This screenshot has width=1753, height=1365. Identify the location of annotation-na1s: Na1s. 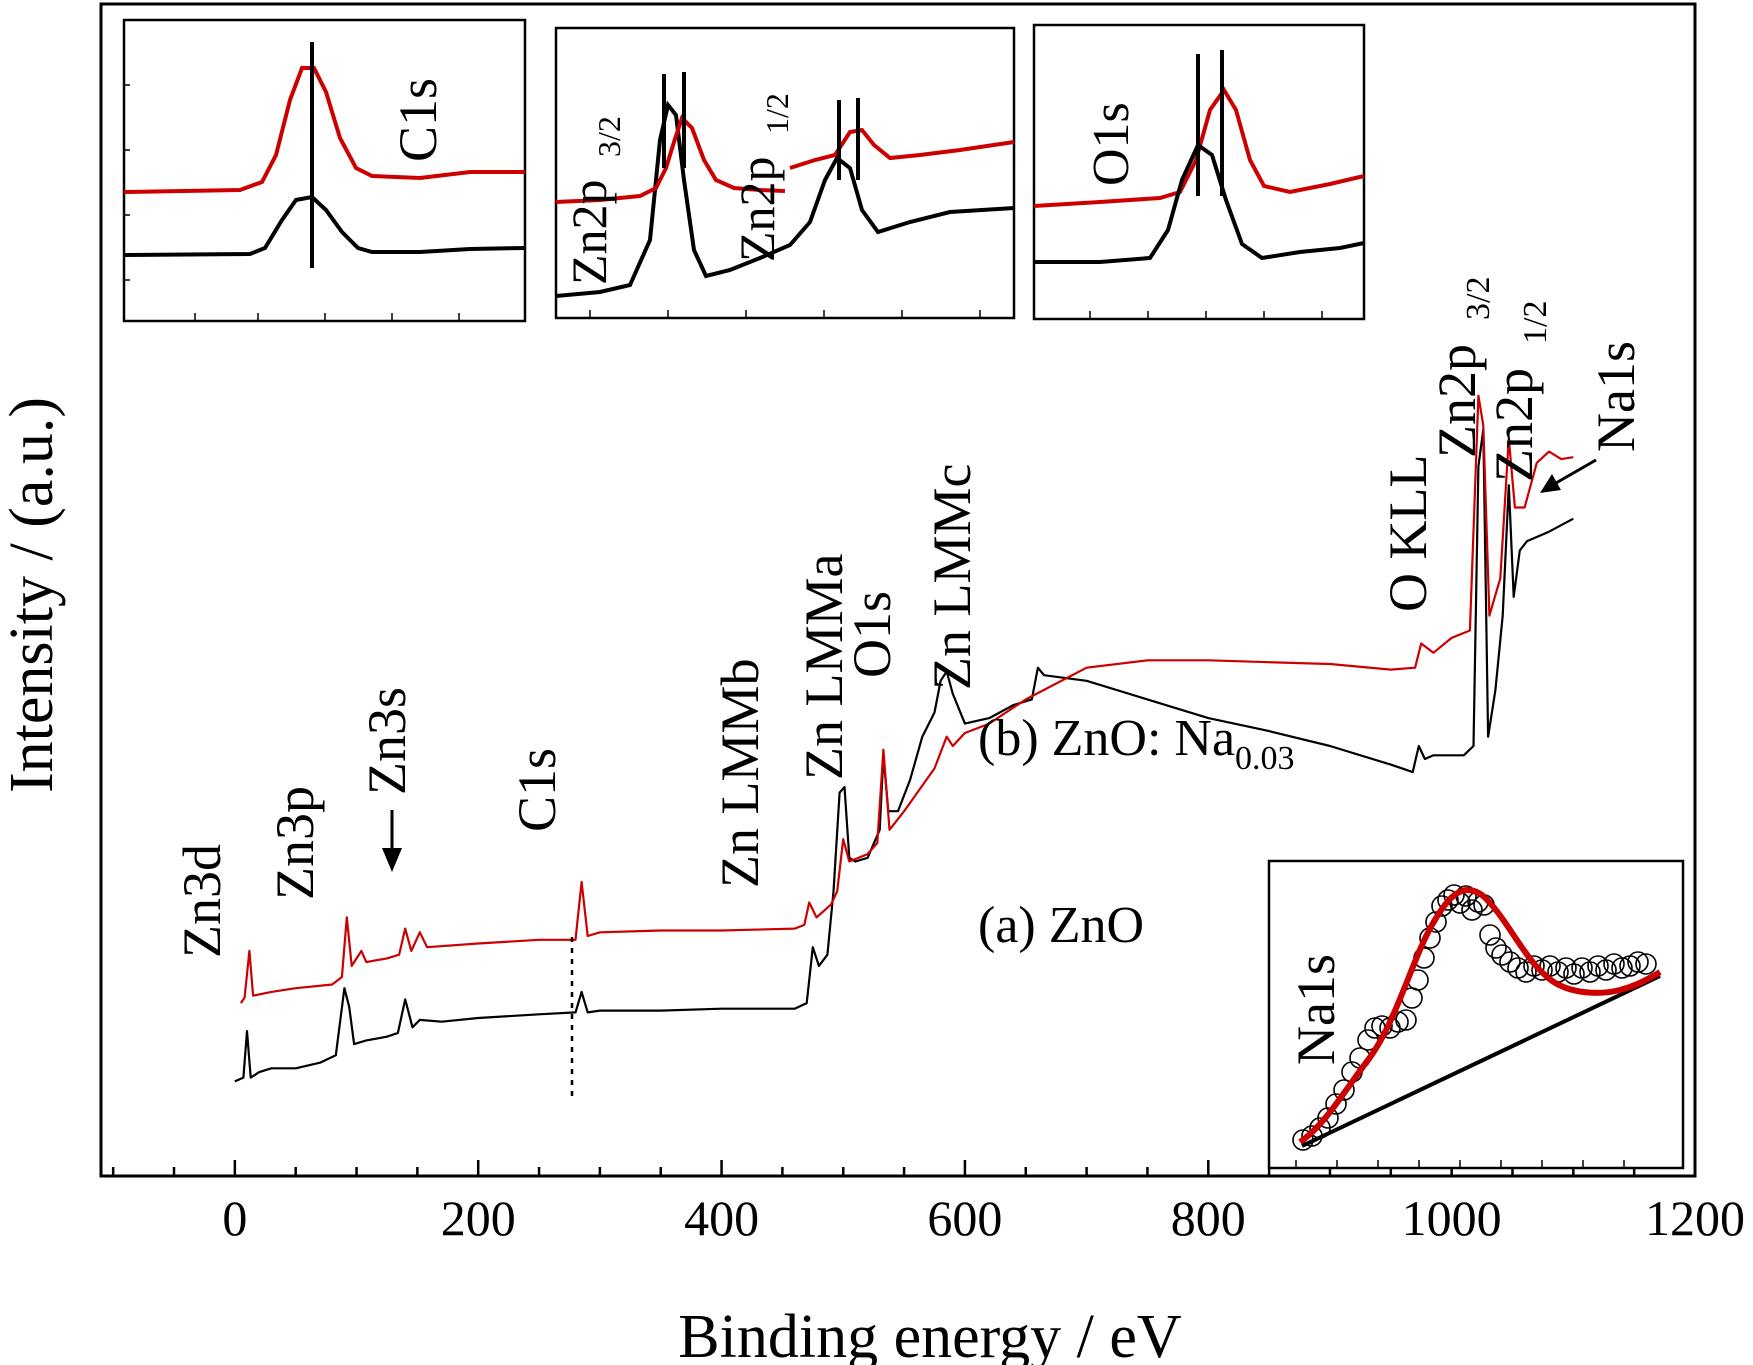
(1616, 396).